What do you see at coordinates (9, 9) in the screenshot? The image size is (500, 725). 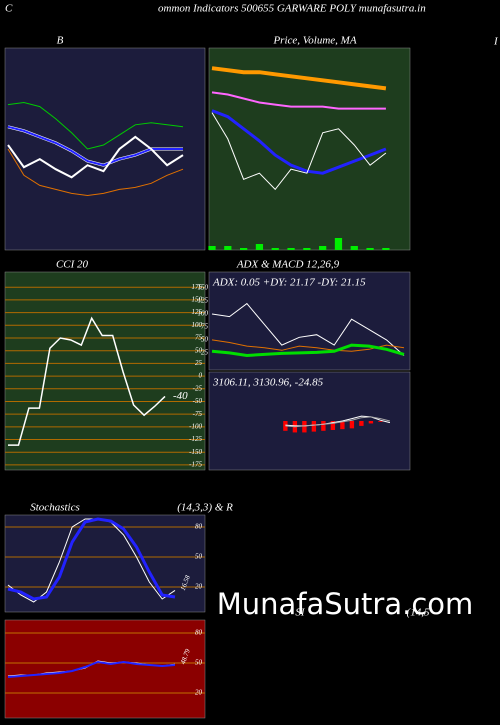 I see `header-lead: C` at bounding box center [9, 9].